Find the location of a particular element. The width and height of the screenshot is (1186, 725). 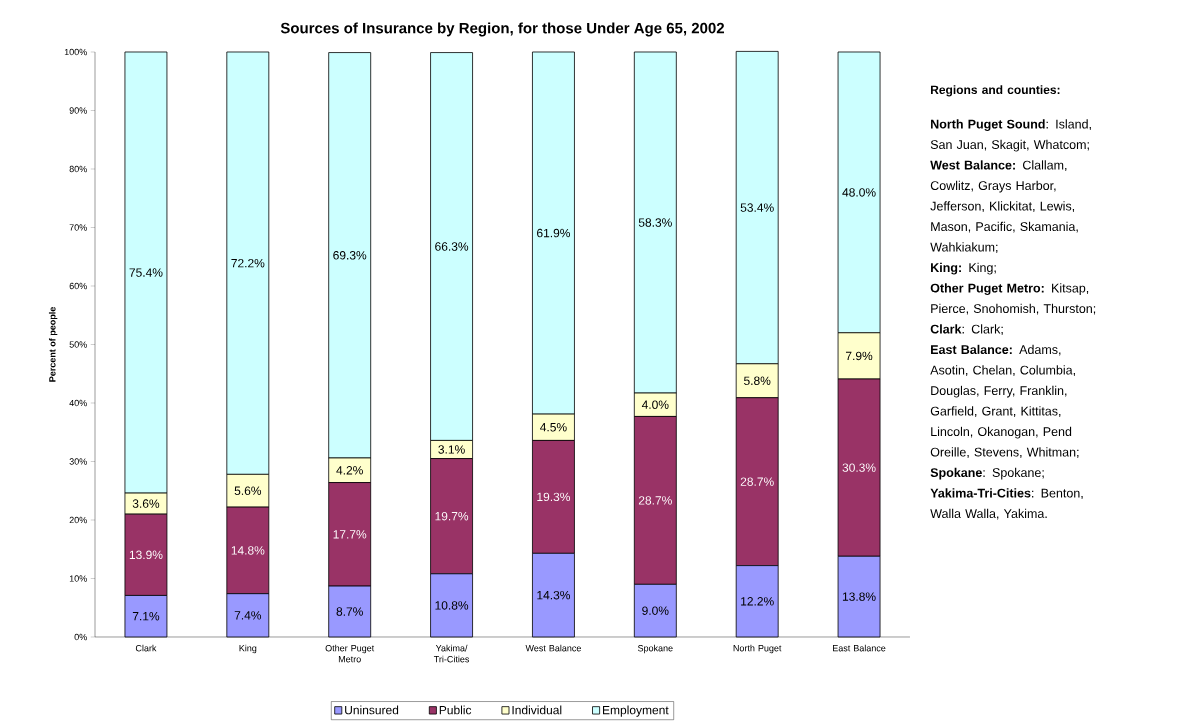

data-label: 19.7% is located at coordinates (452, 516).